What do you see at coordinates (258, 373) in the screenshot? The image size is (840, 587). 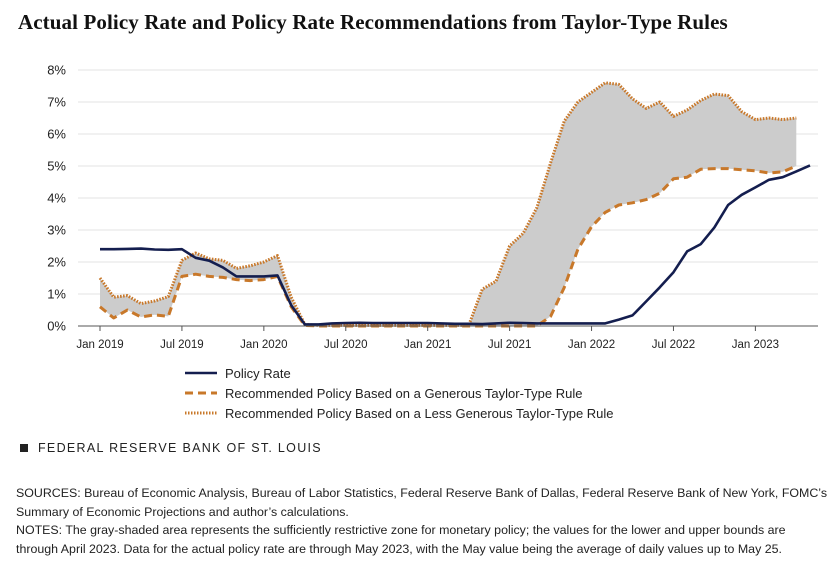 I see `legend-label: Policy Rate` at bounding box center [258, 373].